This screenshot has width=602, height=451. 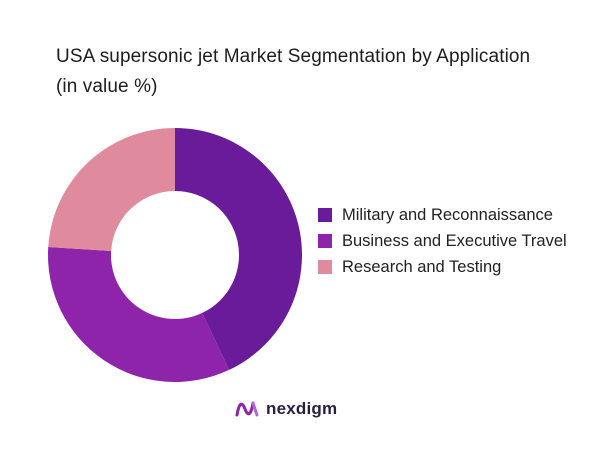 I want to click on nexdigm-logo-icon, so click(x=247, y=409).